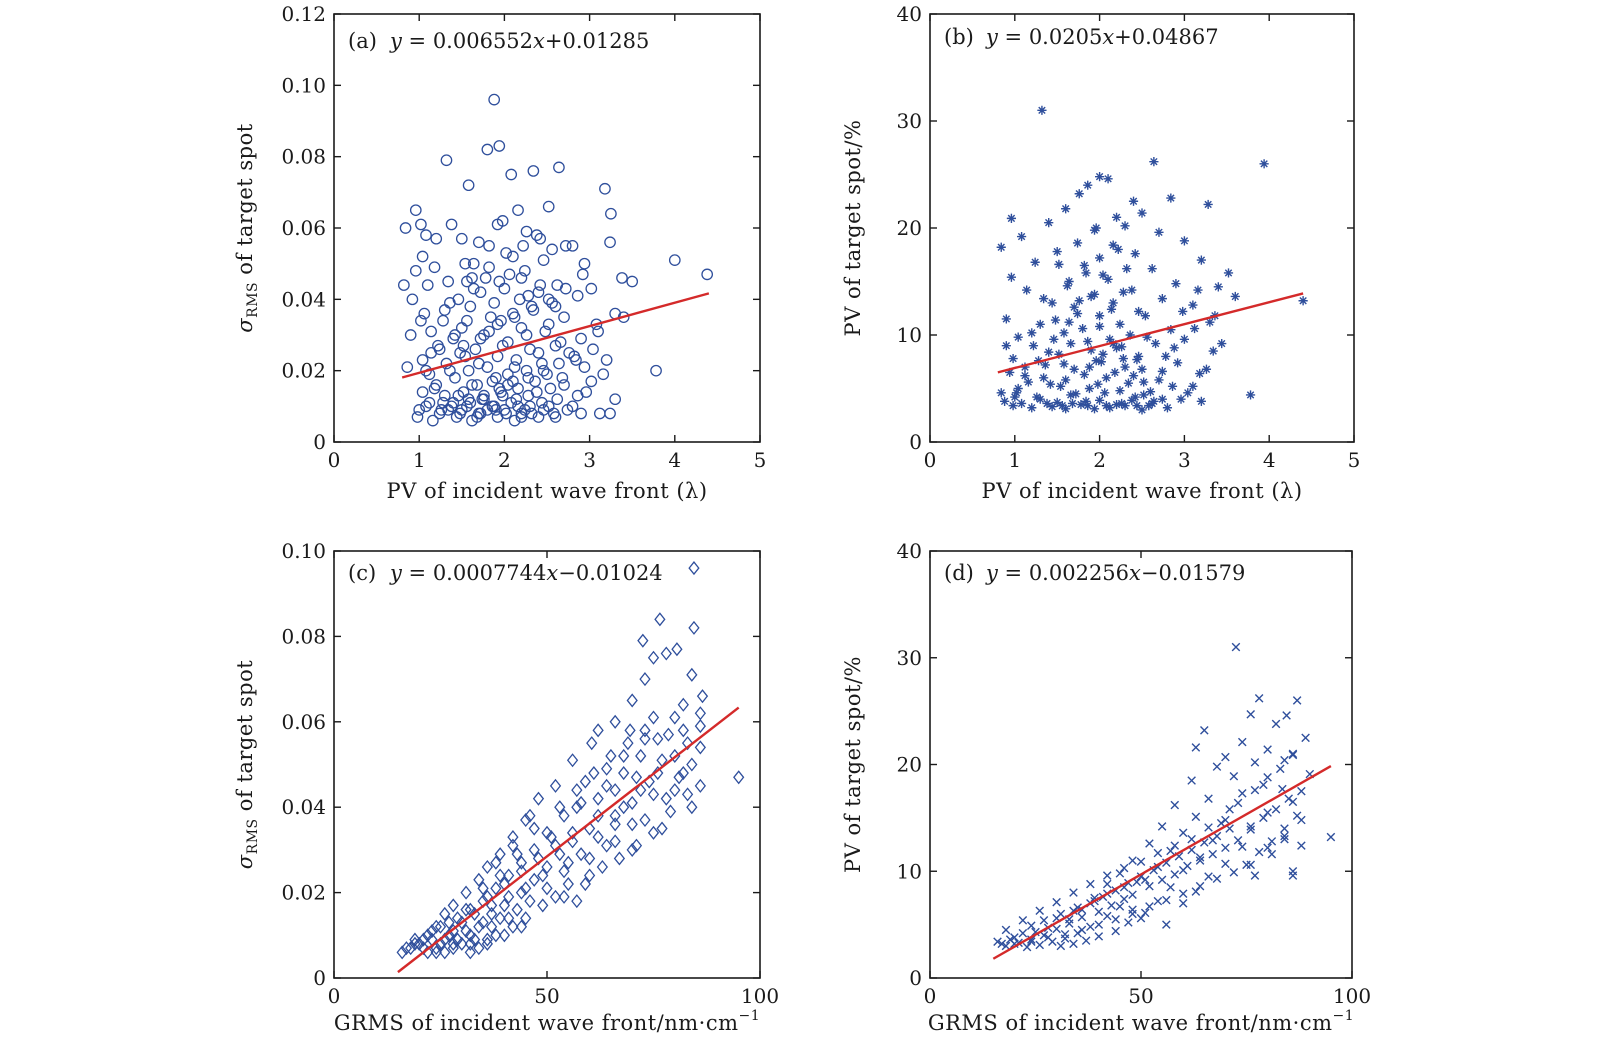 Image resolution: width=1600 pixels, height=1045 pixels. What do you see at coordinates (303, 299) in the screenshot?
I see `y-tick-label: 0.04` at bounding box center [303, 299].